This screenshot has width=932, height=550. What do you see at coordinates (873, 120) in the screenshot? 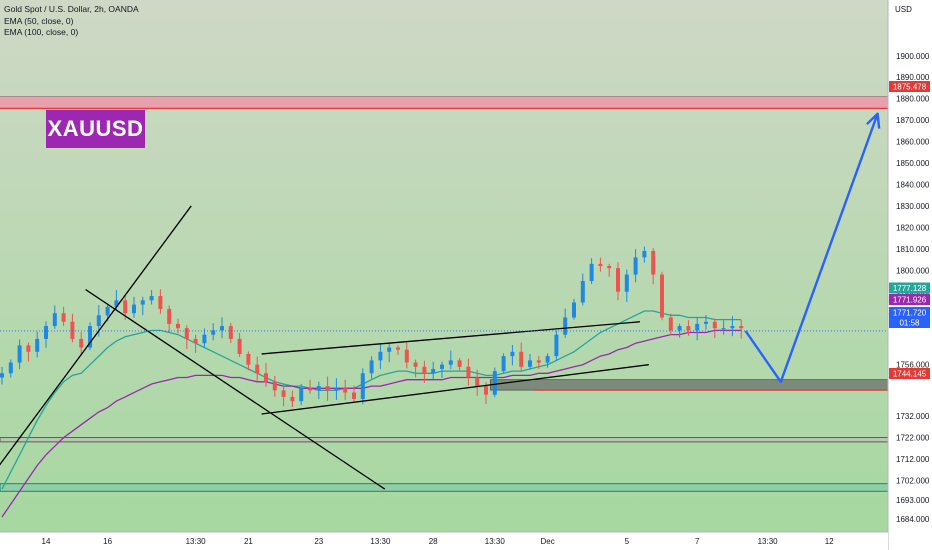
I see `projection-arrowhead` at bounding box center [873, 120].